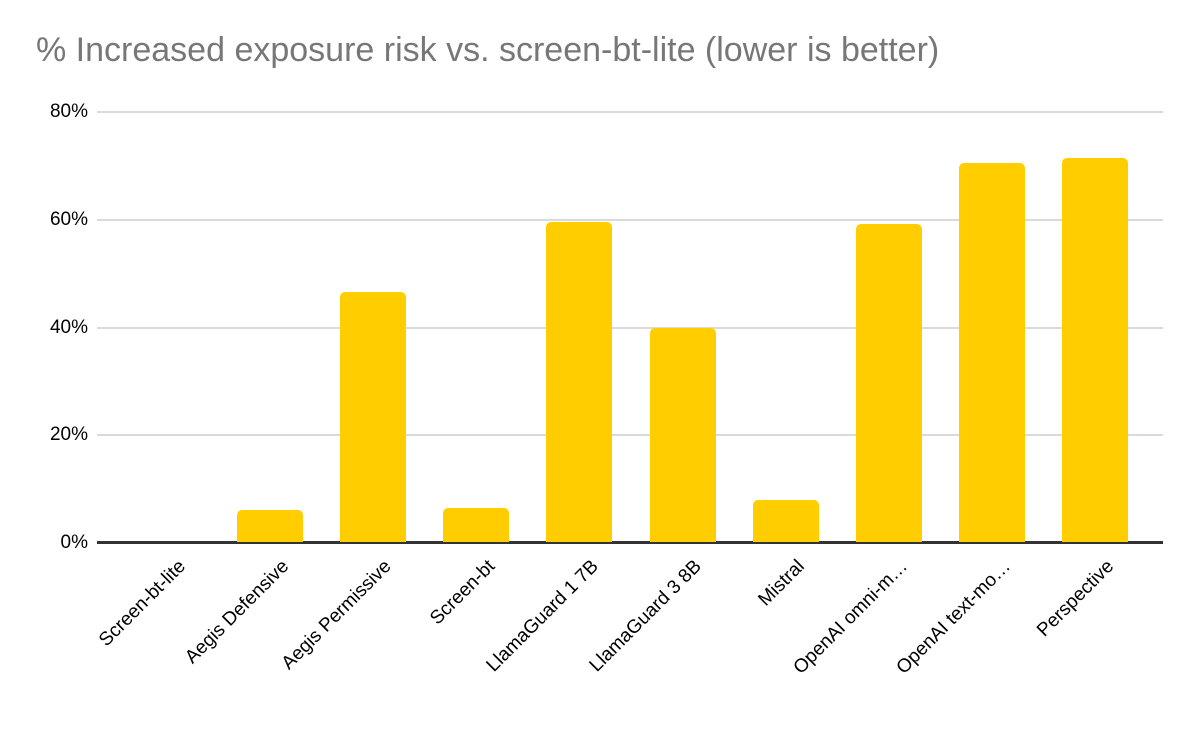 Image resolution: width=1200 pixels, height=742 pixels. Describe the element at coordinates (1076, 599) in the screenshot. I see `x-axis-category-label: Perspective` at that location.